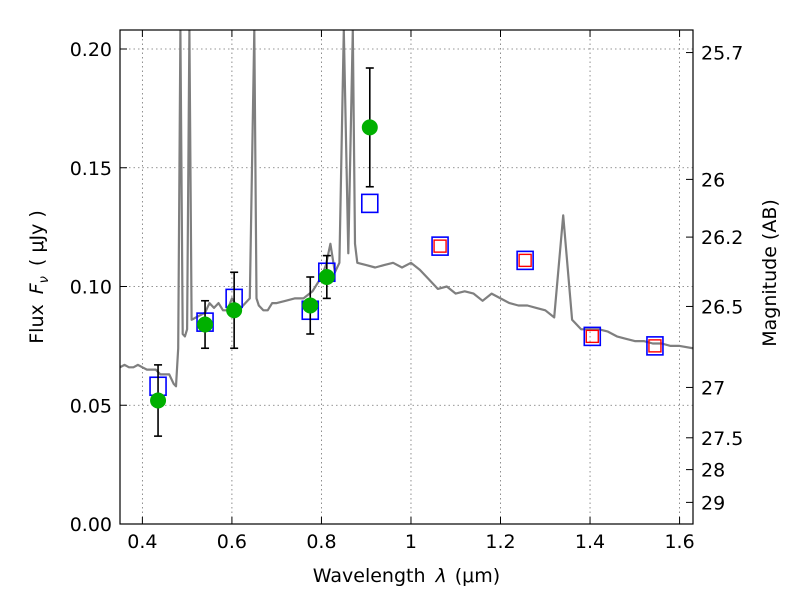 This screenshot has width=800, height=600. I want to click on mag-tick-label: 26.2, so click(722, 238).